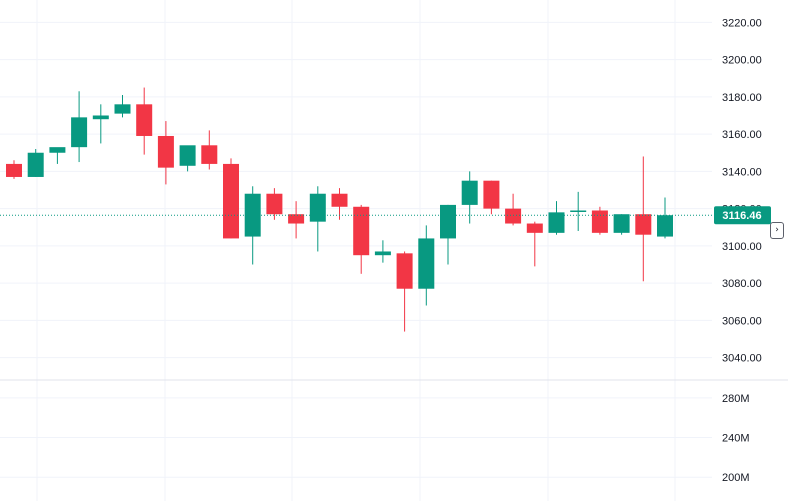 Image resolution: width=788 pixels, height=501 pixels. Describe the element at coordinates (742, 247) in the screenshot. I see `price-tick-label: 3100.00` at that location.